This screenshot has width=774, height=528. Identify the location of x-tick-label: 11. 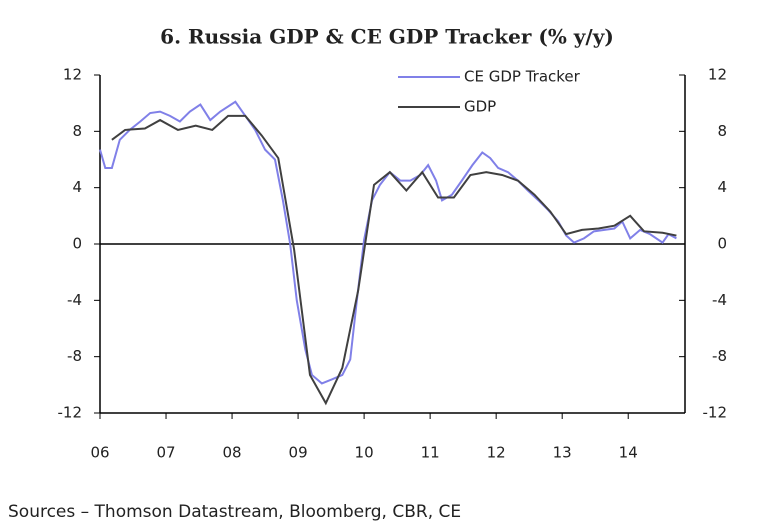
(430, 453).